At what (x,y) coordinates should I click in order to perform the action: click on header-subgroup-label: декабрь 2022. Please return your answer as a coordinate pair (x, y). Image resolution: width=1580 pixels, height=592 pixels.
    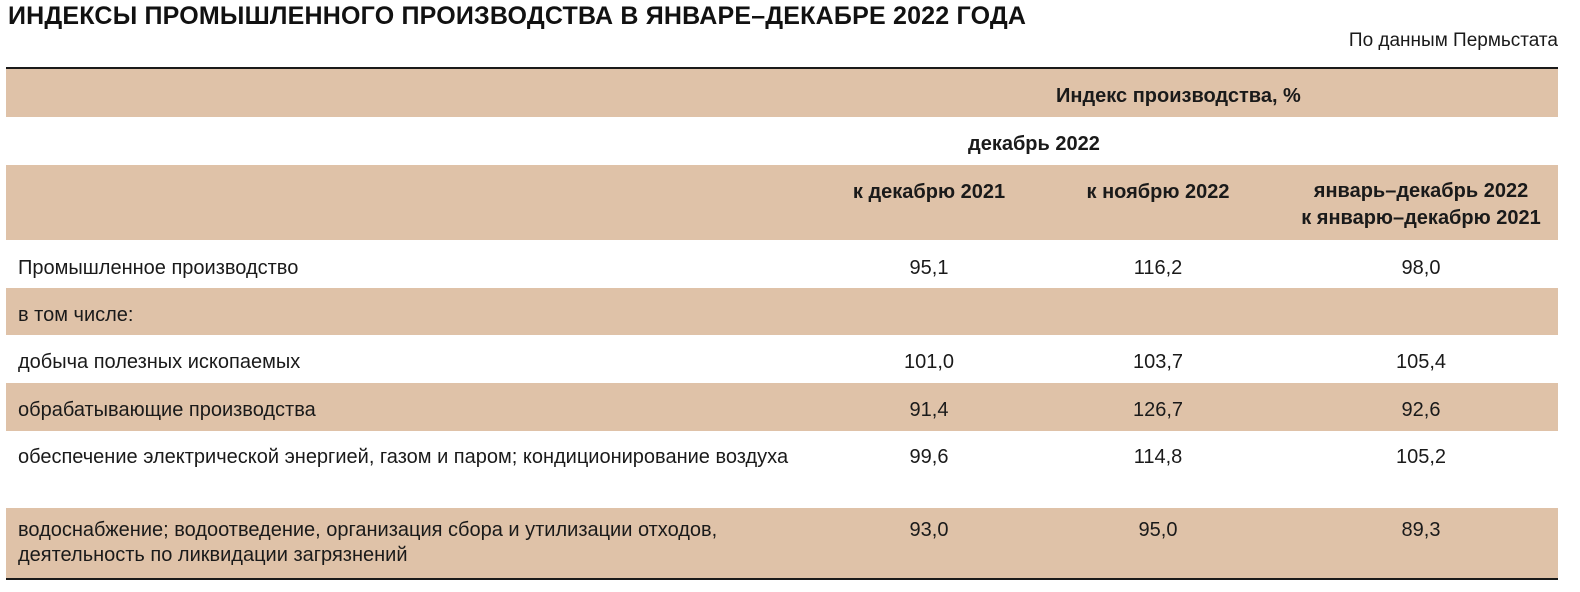
    Looking at the image, I should click on (1034, 144).